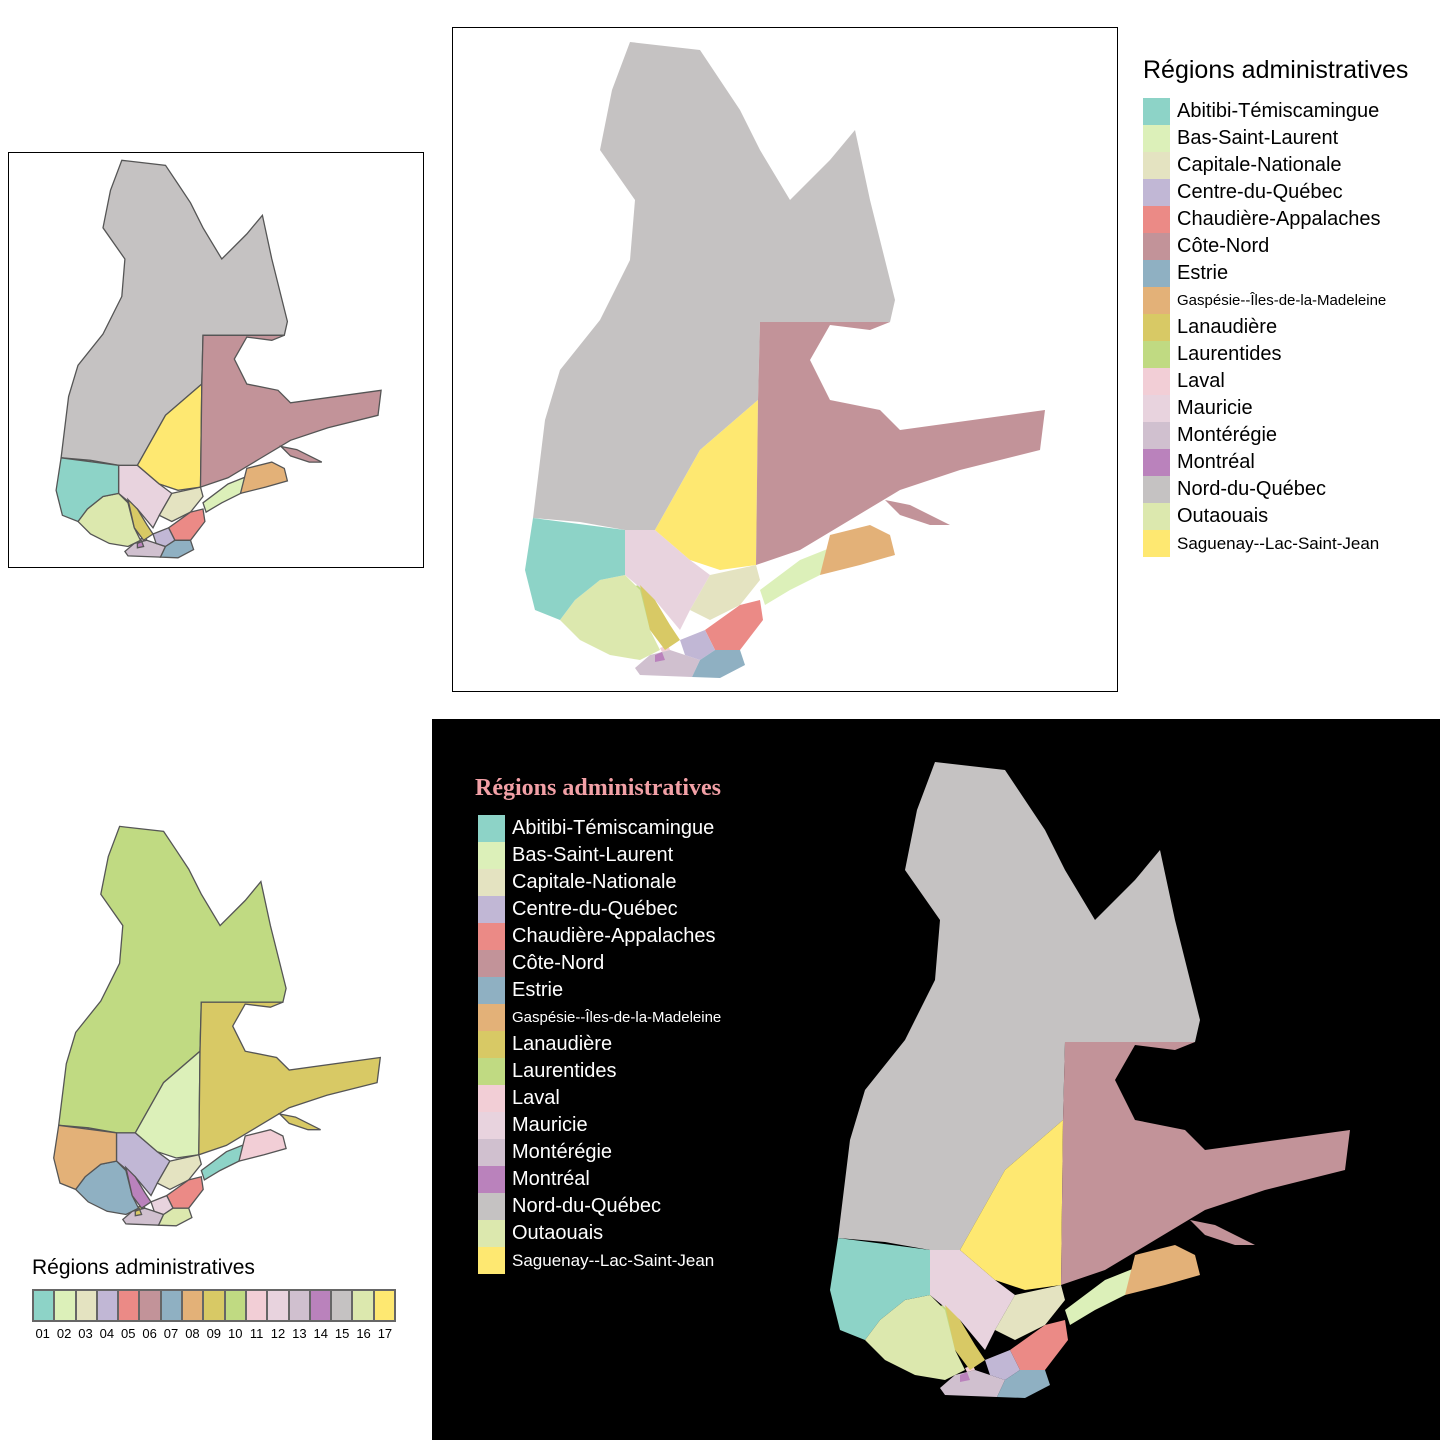 Image resolution: width=1440 pixels, height=1440 pixels. What do you see at coordinates (599, 1152) in the screenshot?
I see `legend-item: Montérégie` at bounding box center [599, 1152].